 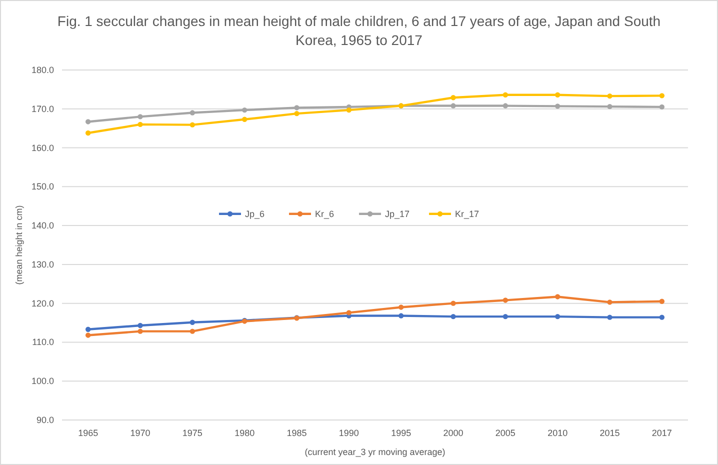 I want to click on x-tick-label: 1975, so click(x=192, y=433).